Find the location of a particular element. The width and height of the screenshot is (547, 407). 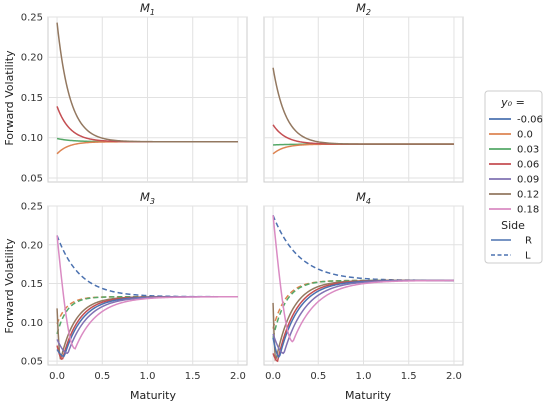

y-axis-label-bottom: Forward Volatility is located at coordinates (9, 286).